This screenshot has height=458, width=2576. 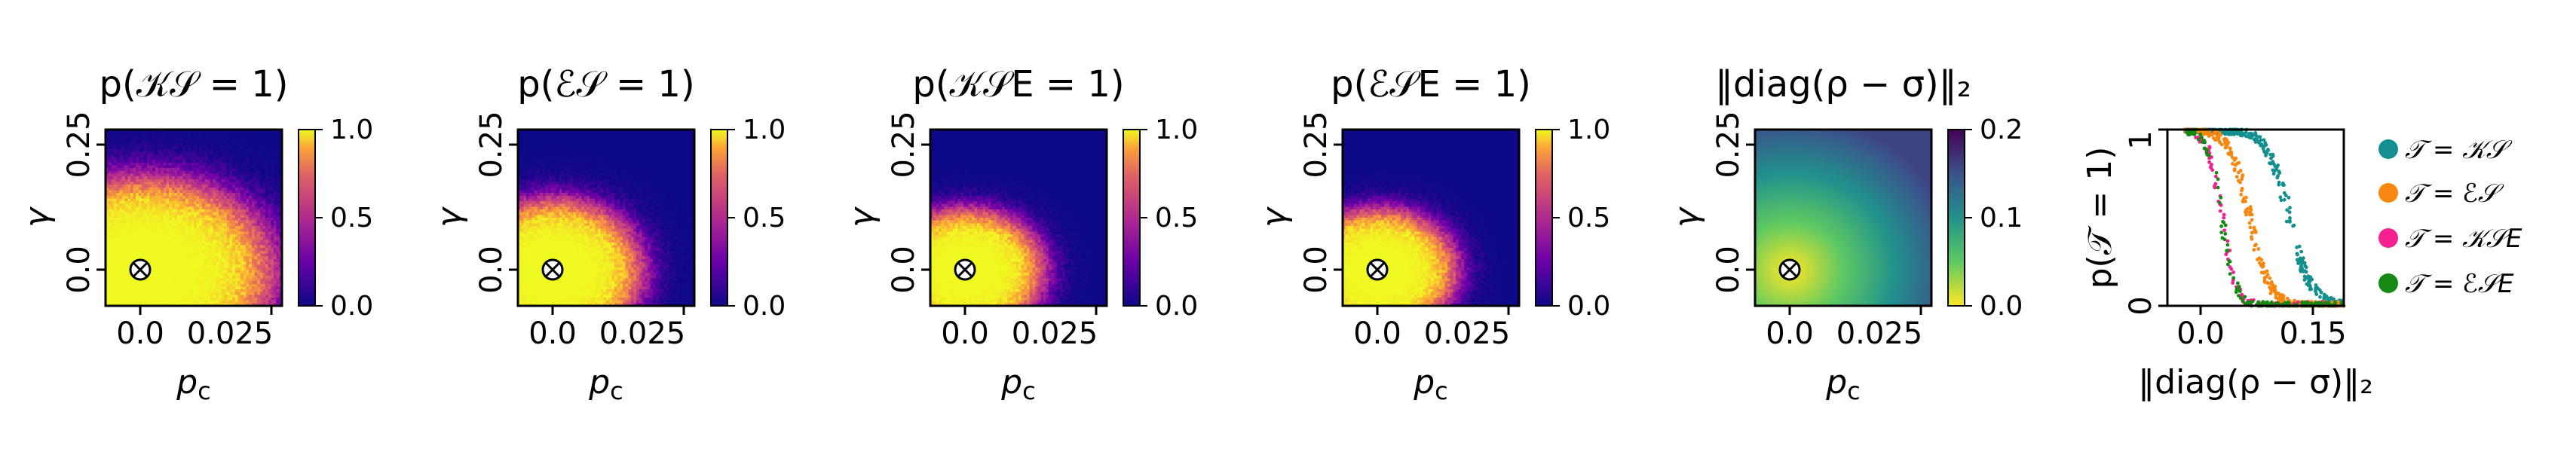 What do you see at coordinates (351, 129) in the screenshot?
I see `panel-1-cbar-tick-2: 1.0` at bounding box center [351, 129].